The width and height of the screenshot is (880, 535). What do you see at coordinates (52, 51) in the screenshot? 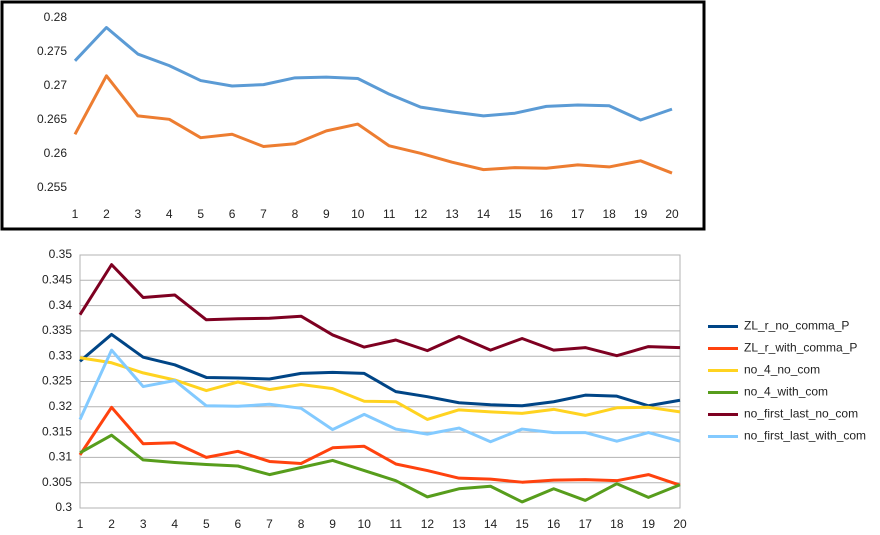
I see `y-tick-label: 0.275` at bounding box center [52, 51].